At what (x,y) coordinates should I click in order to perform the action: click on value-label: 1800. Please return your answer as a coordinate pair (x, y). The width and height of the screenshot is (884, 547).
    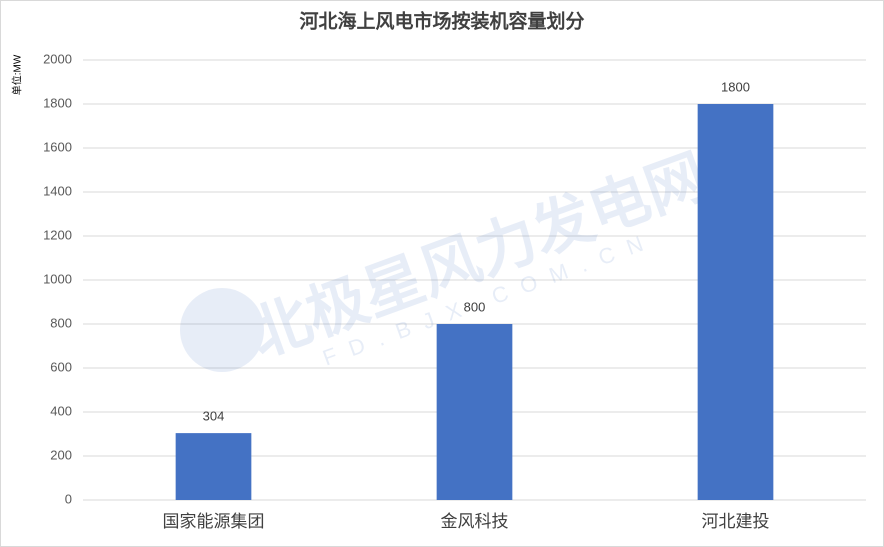
    Looking at the image, I should click on (735, 86).